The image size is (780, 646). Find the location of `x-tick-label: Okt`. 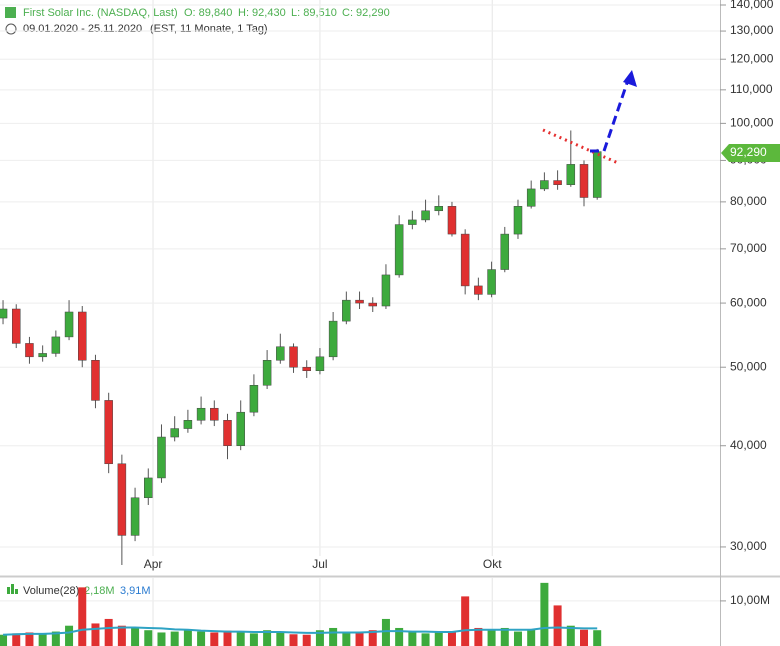

x-tick-label: Okt is located at coordinates (492, 564).